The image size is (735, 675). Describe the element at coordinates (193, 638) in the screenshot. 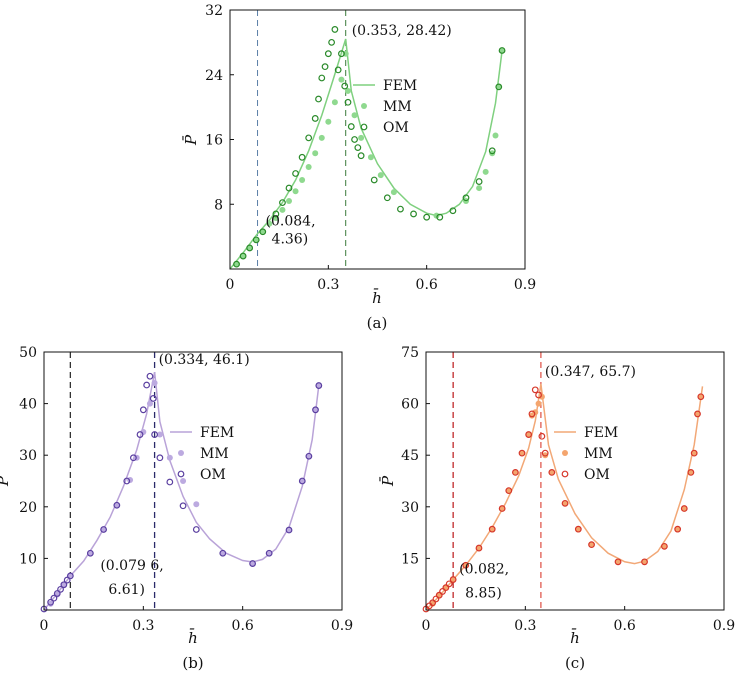

I see `panel-b-x-axis-label: h̄` at that location.